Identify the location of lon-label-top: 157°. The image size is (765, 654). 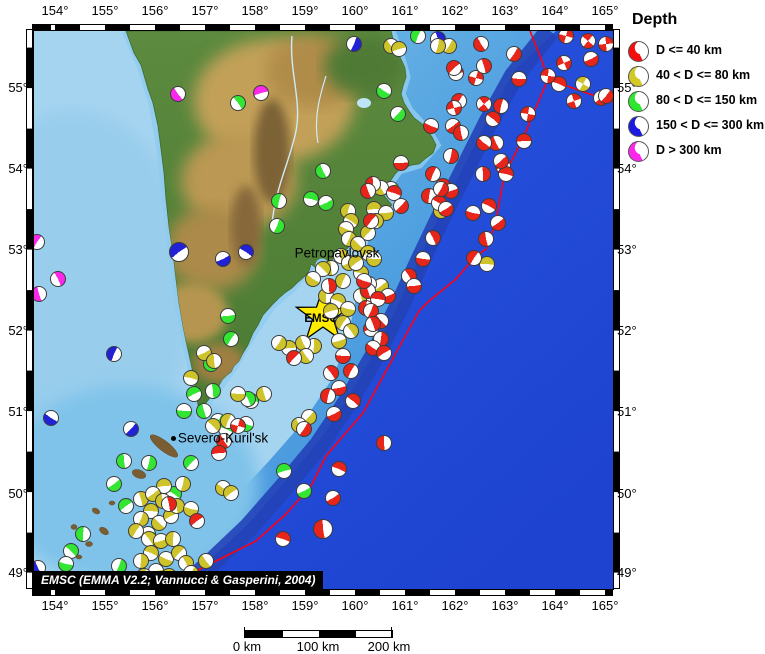
(205, 10).